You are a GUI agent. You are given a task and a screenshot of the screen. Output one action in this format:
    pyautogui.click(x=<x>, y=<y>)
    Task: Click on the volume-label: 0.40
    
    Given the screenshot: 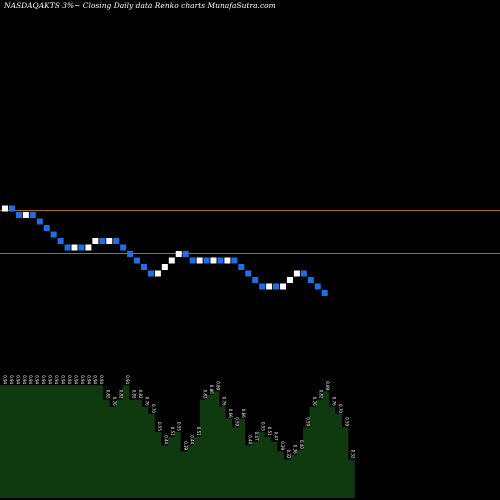 What is the action you would take?
    pyautogui.click(x=301, y=444)
    